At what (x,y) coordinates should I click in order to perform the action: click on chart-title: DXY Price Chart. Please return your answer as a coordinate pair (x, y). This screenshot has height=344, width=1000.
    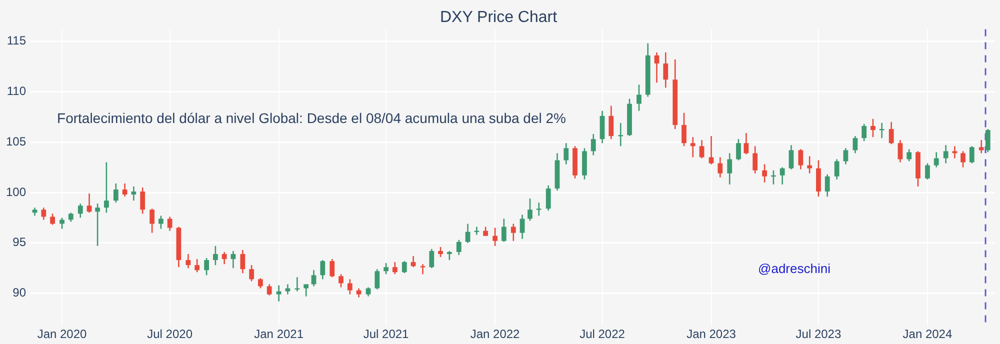
    Looking at the image, I should click on (499, 17).